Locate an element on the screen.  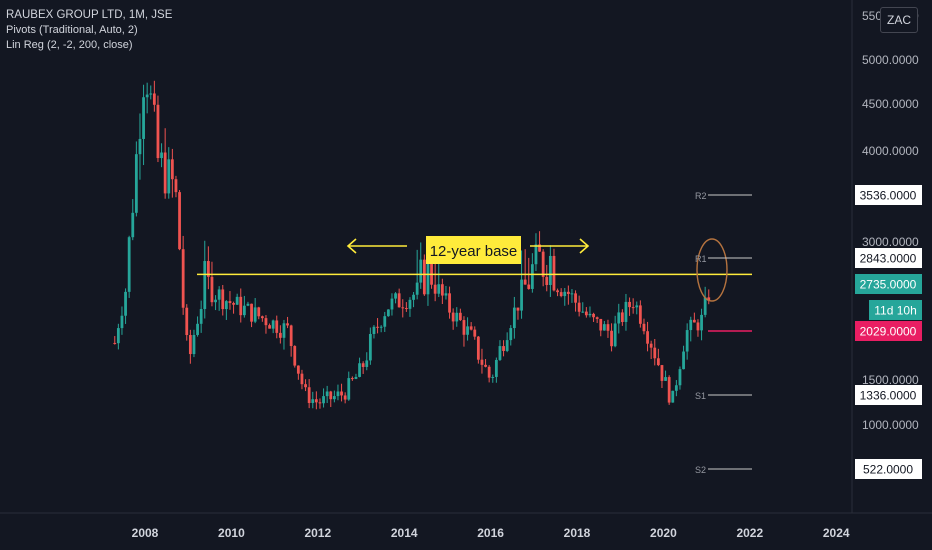
pivot-r2-tag-text: 3536.0000 is located at coordinates (888, 196).